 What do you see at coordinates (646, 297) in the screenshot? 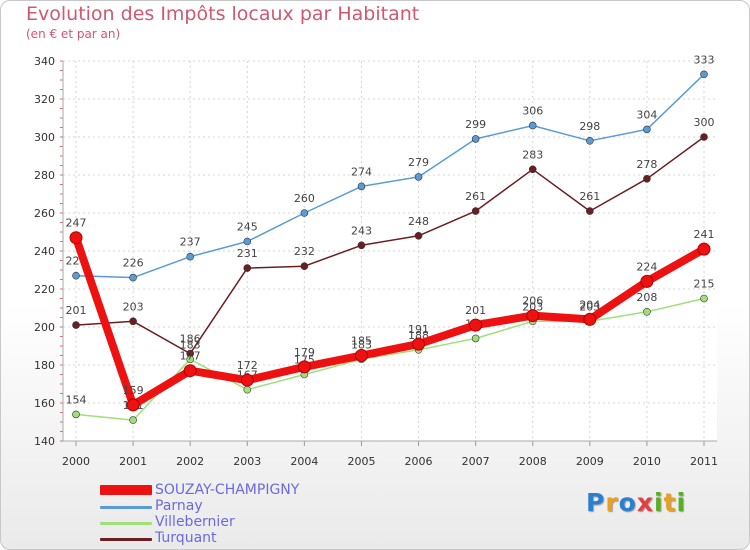
I see `data-label-villebernier: 208` at bounding box center [646, 297].